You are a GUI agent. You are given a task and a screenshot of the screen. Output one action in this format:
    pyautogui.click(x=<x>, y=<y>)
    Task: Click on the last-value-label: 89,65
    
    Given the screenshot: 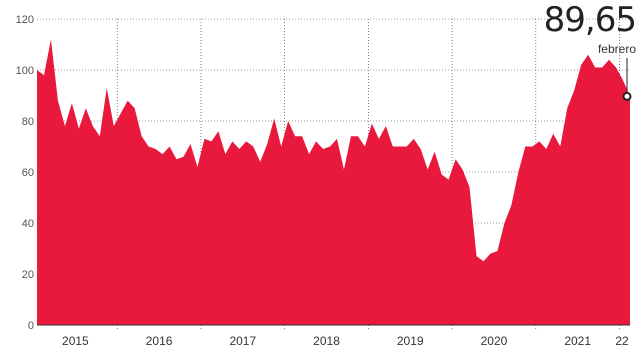 What is the action you would take?
    pyautogui.click(x=590, y=20)
    